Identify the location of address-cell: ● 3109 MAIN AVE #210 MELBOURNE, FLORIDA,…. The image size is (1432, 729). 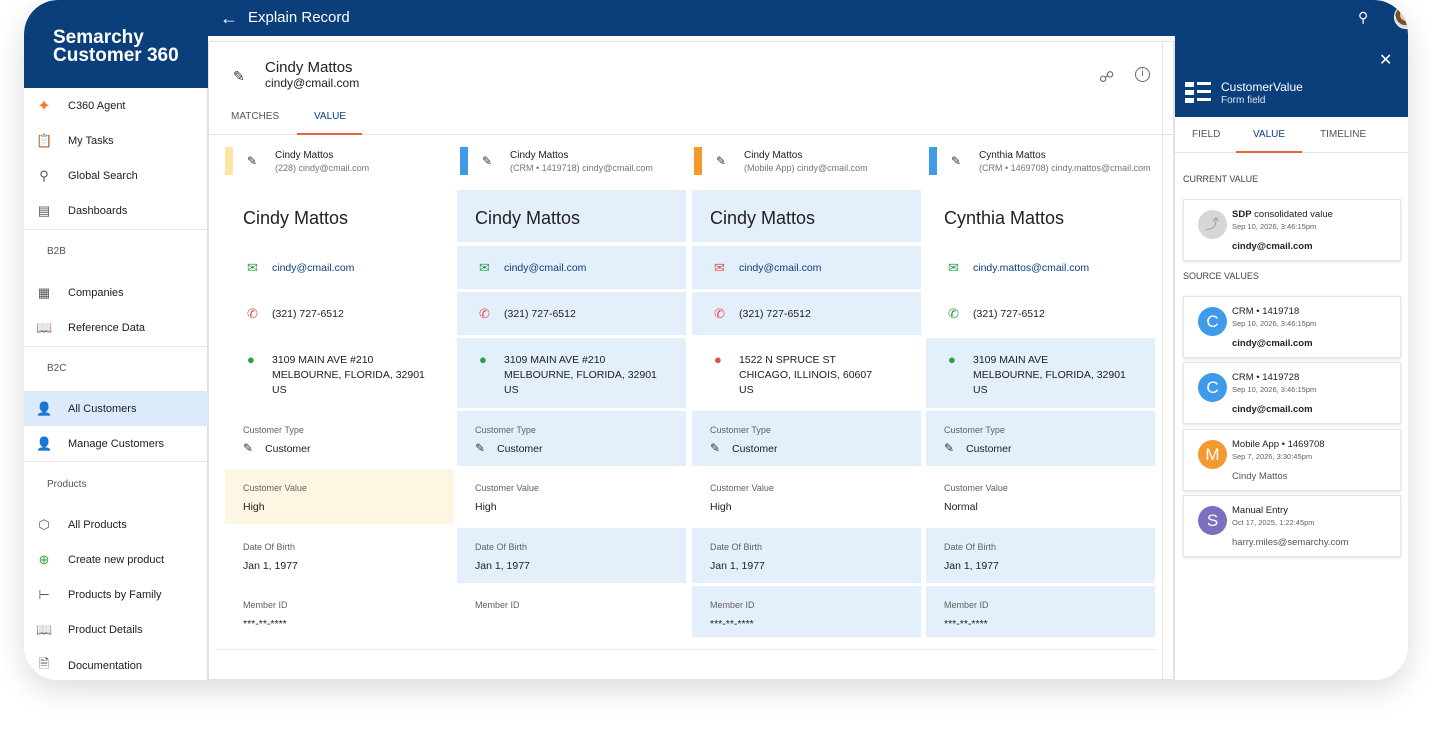
(571, 373).